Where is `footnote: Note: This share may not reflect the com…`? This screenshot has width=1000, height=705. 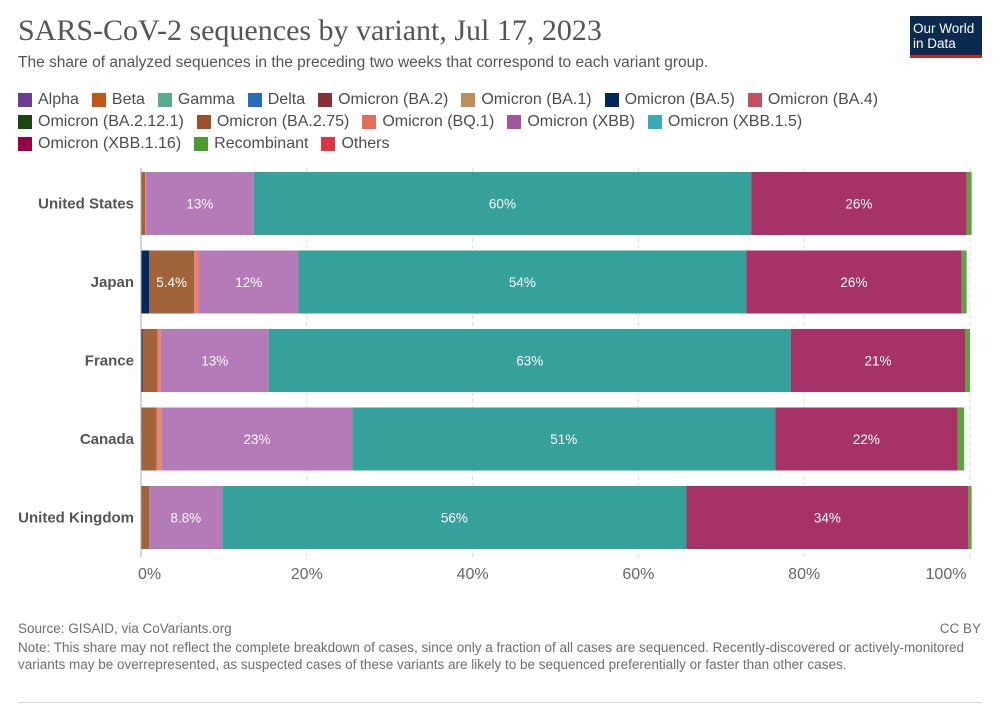
footnote: Note: This share may not reflect the com… is located at coordinates (491, 656).